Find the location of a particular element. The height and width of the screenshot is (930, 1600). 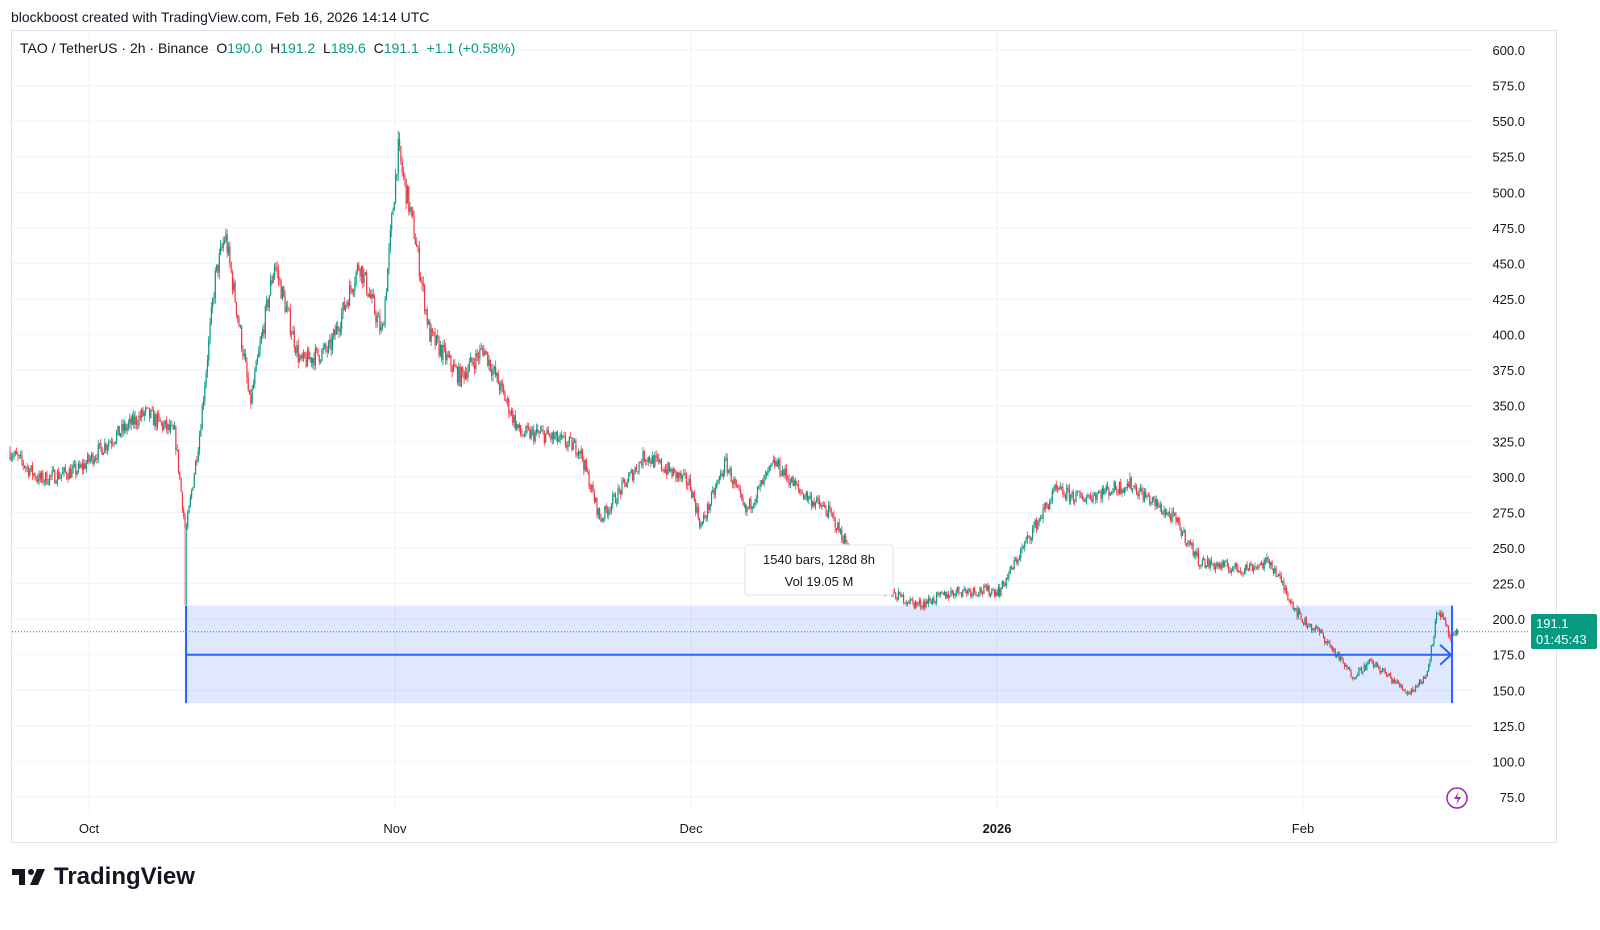

symbol-title: TAO / TetherUS · 2h · Binance is located at coordinates (114, 48).